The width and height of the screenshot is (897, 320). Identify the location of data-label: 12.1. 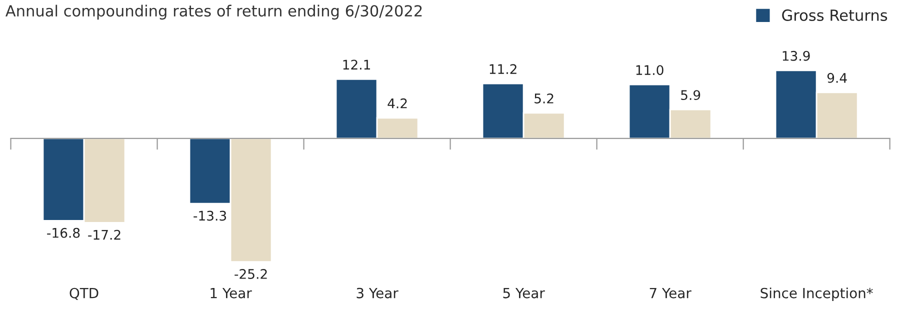
(356, 65).